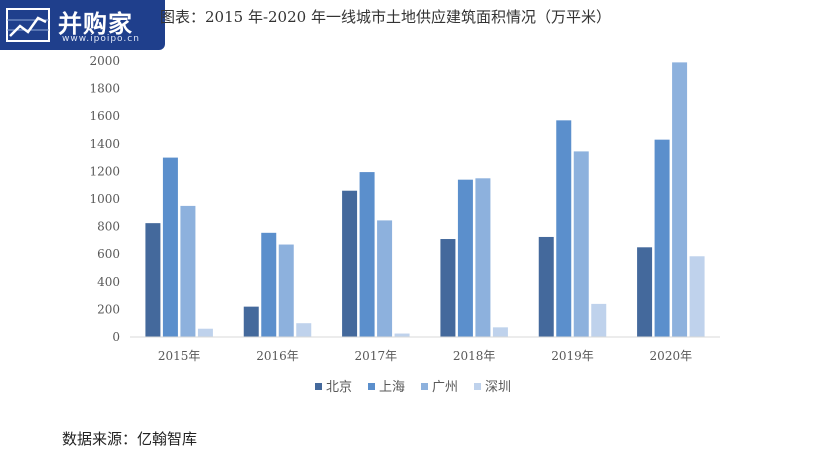  What do you see at coordinates (367, 254) in the screenshot?
I see `bar-上海-2017年` at bounding box center [367, 254].